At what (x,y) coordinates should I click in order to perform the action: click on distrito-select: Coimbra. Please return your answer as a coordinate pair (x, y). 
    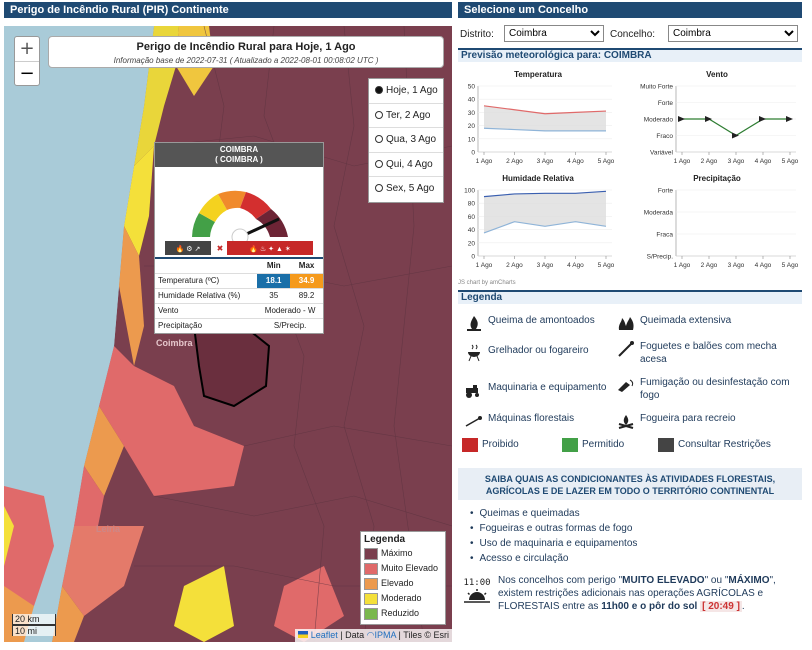
    Looking at the image, I should click on (554, 33).